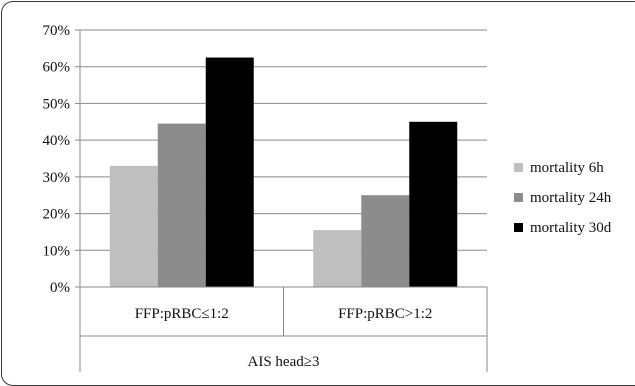 This screenshot has height=386, width=635. I want to click on legend-label: mortality 30d, so click(571, 228).